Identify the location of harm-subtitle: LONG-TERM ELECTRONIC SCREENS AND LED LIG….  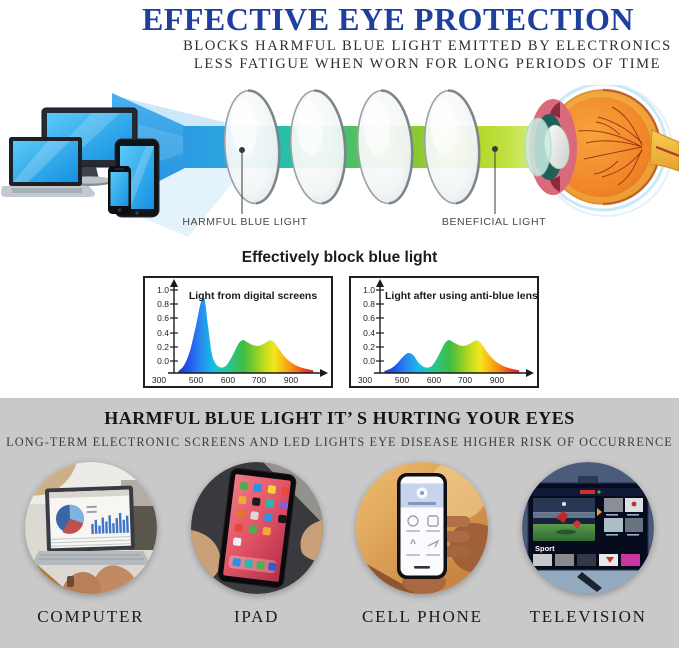
(339, 442).